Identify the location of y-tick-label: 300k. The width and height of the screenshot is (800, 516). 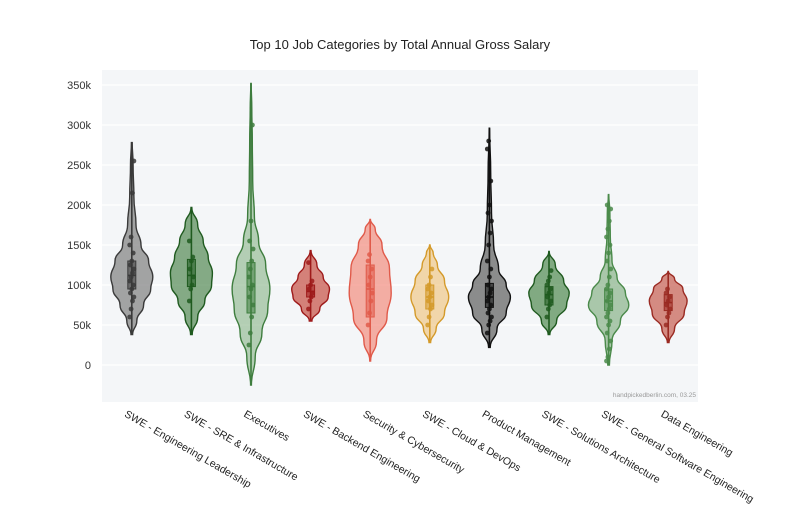
(79, 126).